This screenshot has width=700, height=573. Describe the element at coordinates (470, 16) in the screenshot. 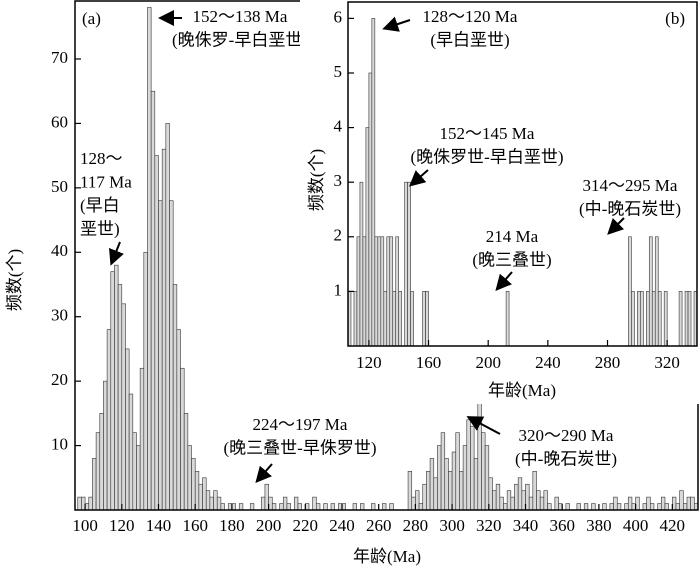

I see `annotation: 128～120 Ma` at that location.